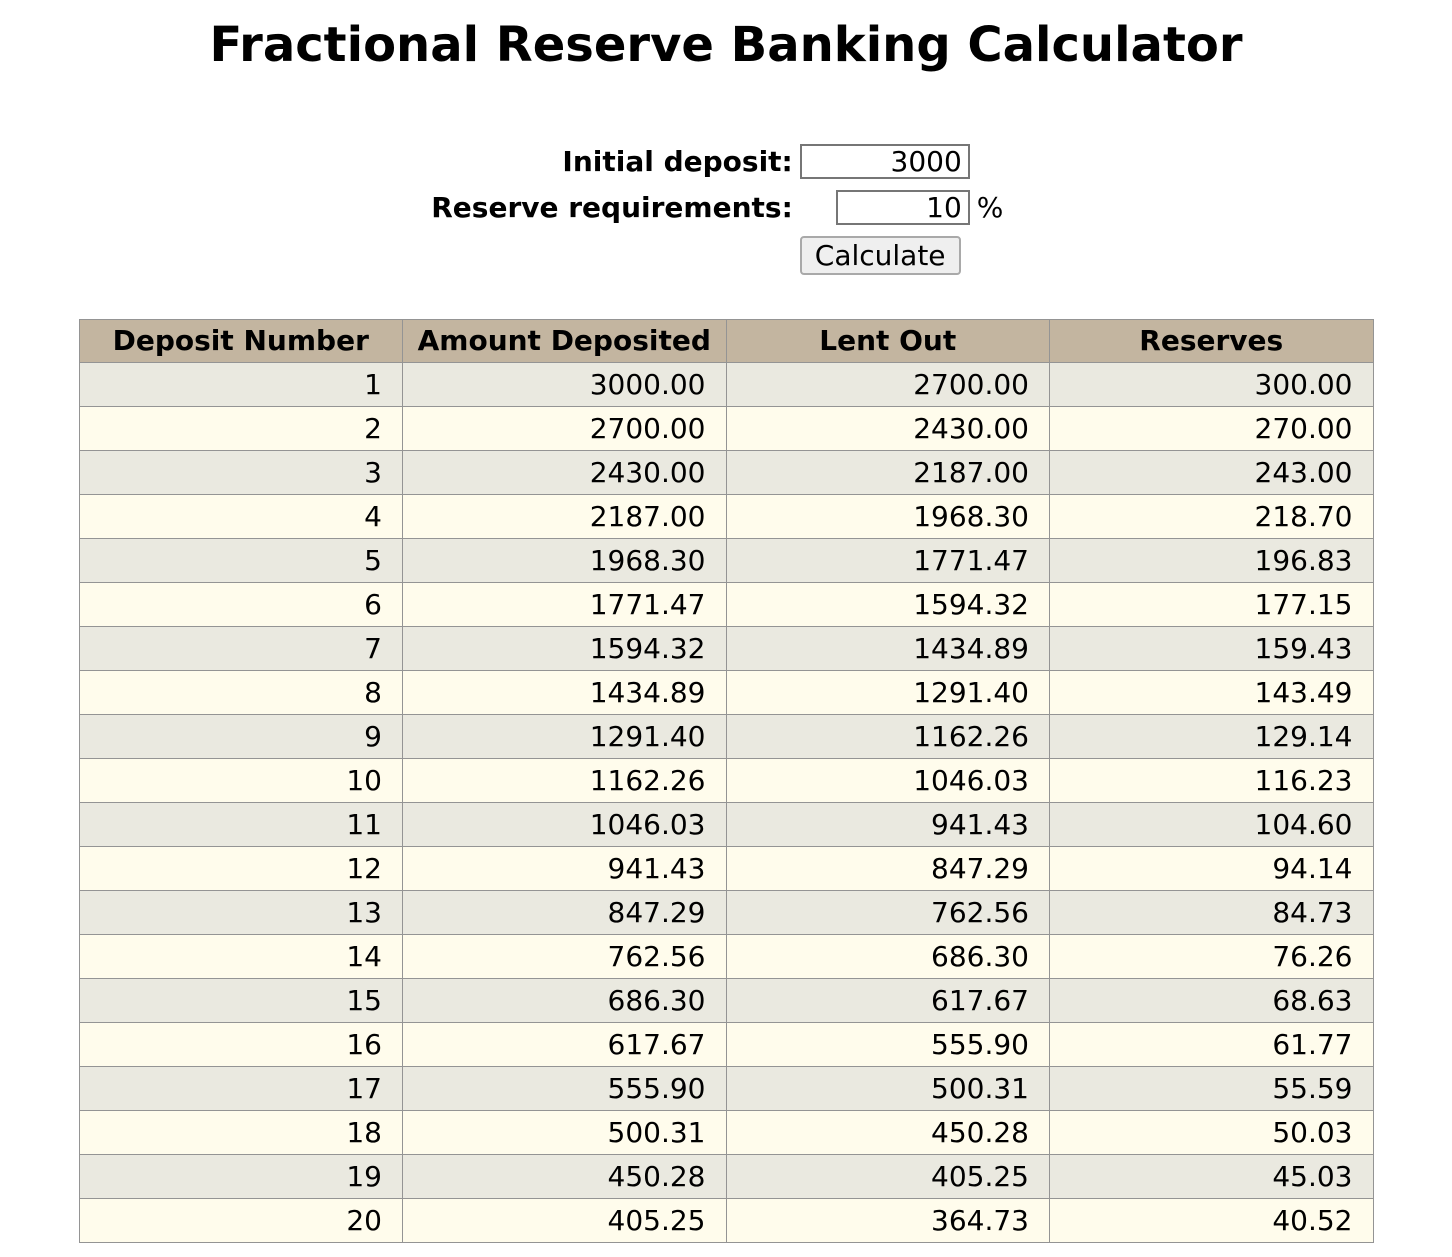 This screenshot has width=1452, height=1257. Describe the element at coordinates (240, 604) in the screenshot. I see `cell-deposit-number: 6` at that location.